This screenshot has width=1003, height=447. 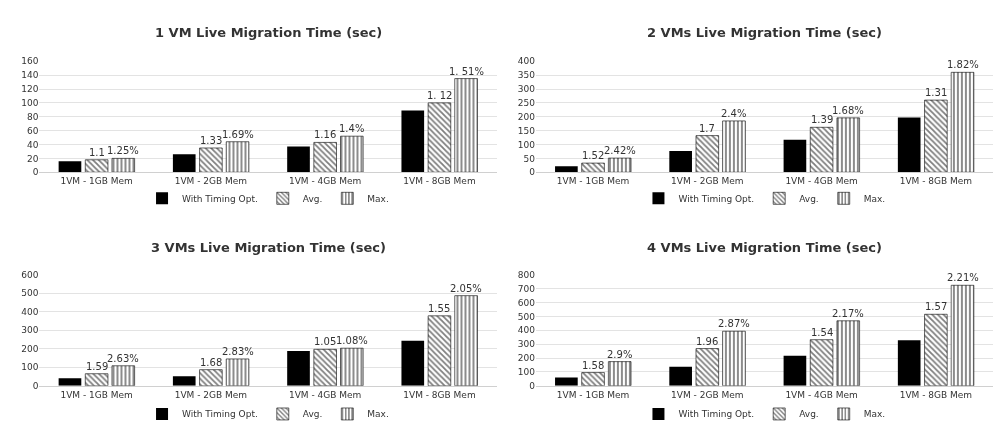 What do you see at coordinates (707, 128) in the screenshot?
I see `annotation: 1.7` at bounding box center [707, 128].